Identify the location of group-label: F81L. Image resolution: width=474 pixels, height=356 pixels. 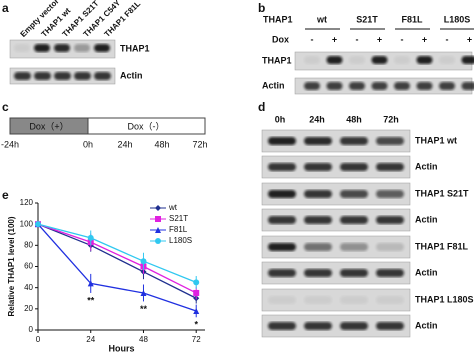
(412, 19).